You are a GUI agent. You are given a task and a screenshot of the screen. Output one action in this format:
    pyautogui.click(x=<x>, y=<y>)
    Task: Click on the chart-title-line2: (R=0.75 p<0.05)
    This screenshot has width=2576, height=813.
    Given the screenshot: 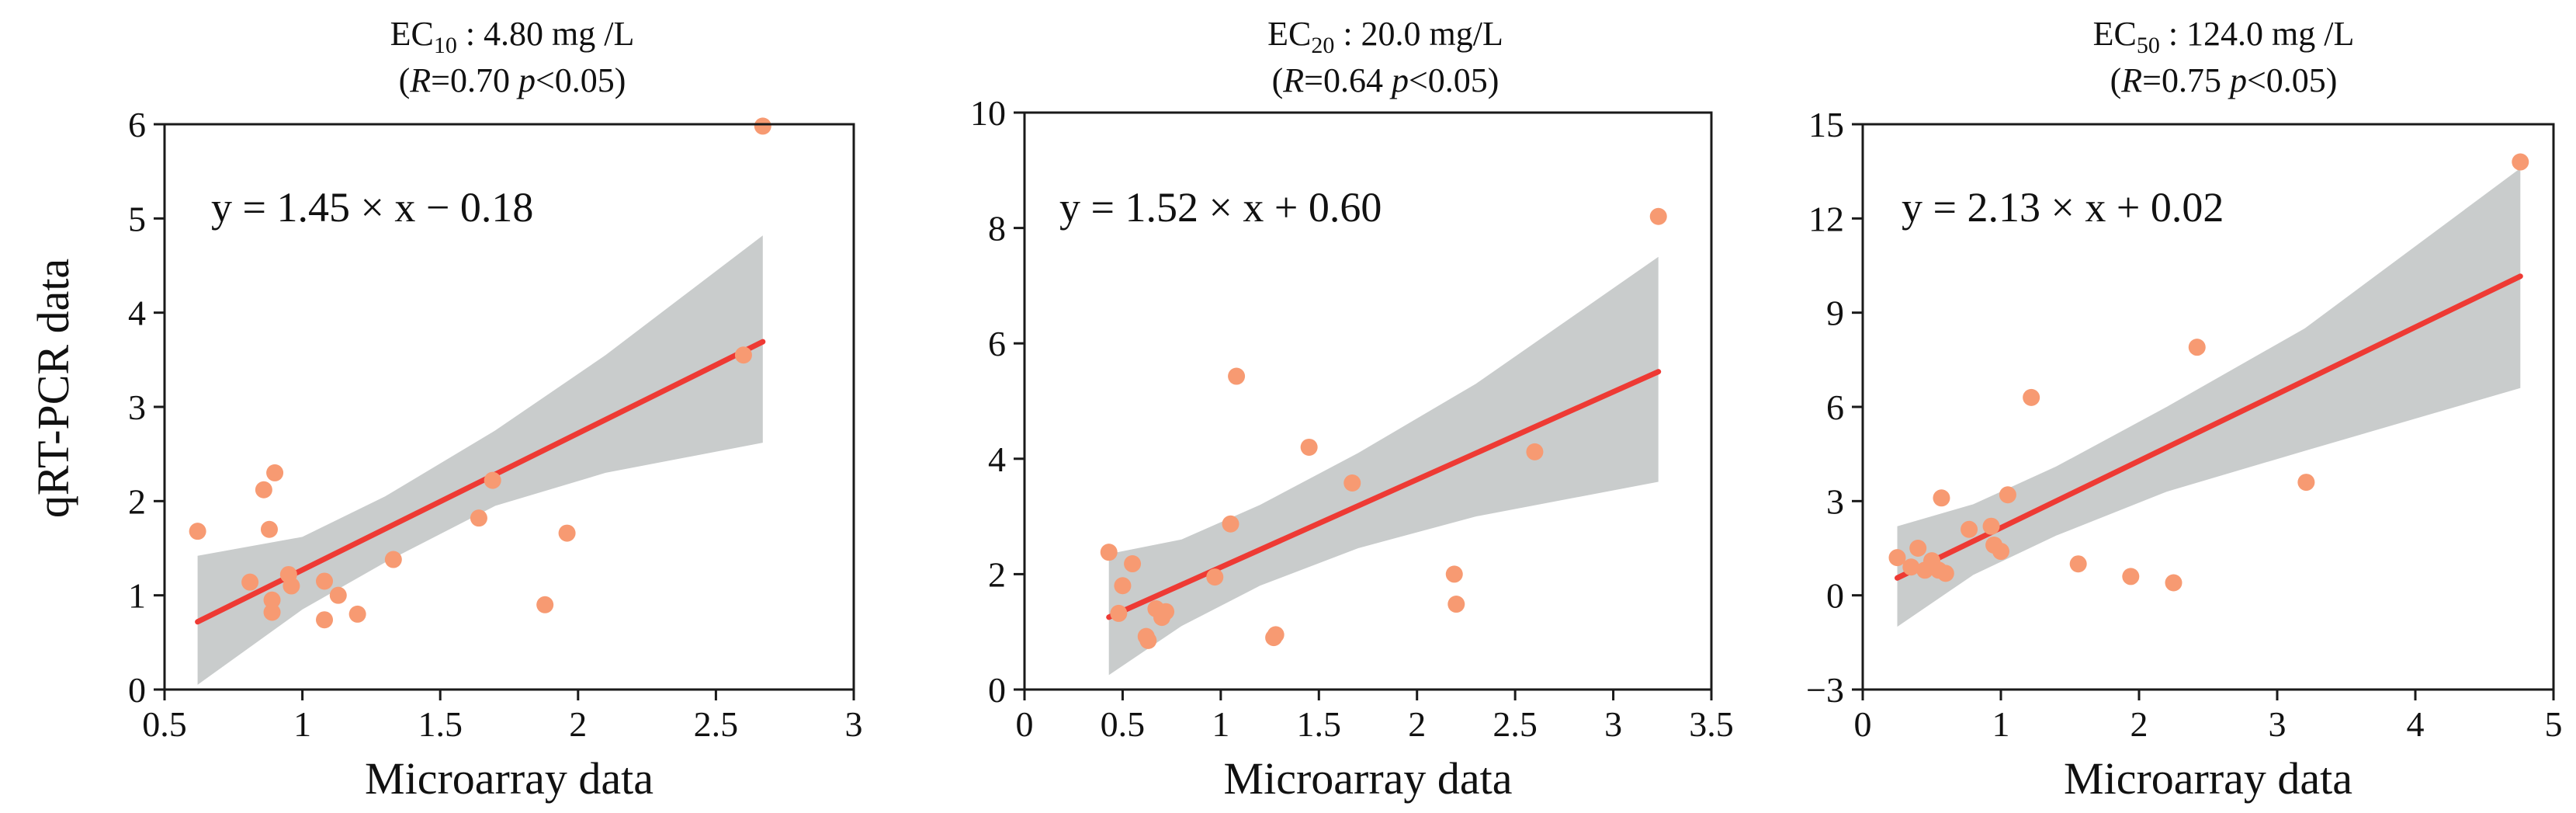 What is the action you would take?
    pyautogui.click(x=2224, y=80)
    